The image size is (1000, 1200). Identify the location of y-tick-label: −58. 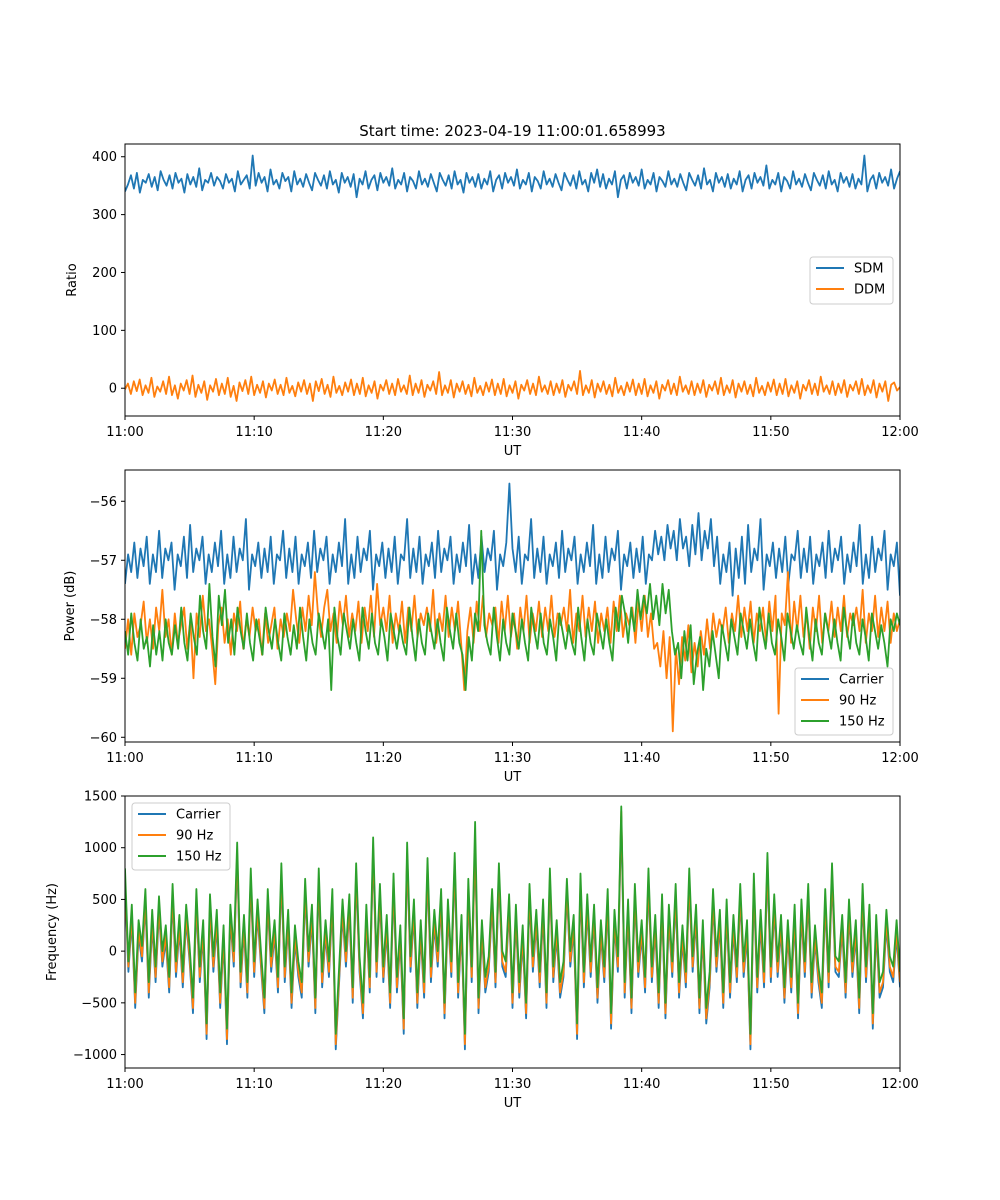
(103, 620).